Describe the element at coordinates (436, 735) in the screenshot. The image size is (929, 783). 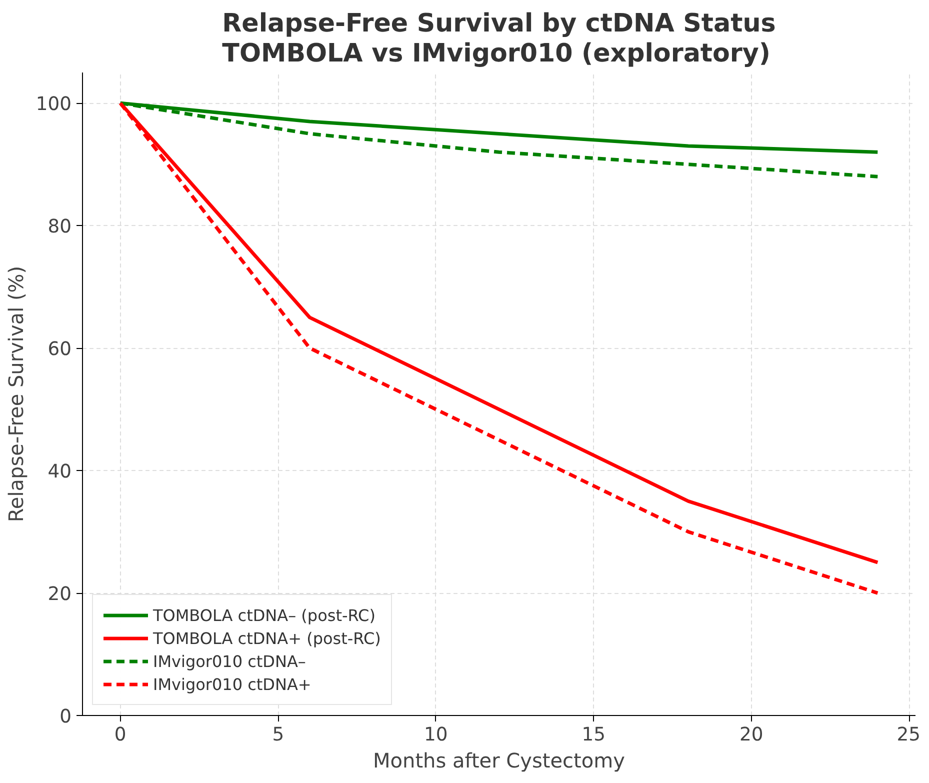
I see `x-tick-label: 10` at that location.